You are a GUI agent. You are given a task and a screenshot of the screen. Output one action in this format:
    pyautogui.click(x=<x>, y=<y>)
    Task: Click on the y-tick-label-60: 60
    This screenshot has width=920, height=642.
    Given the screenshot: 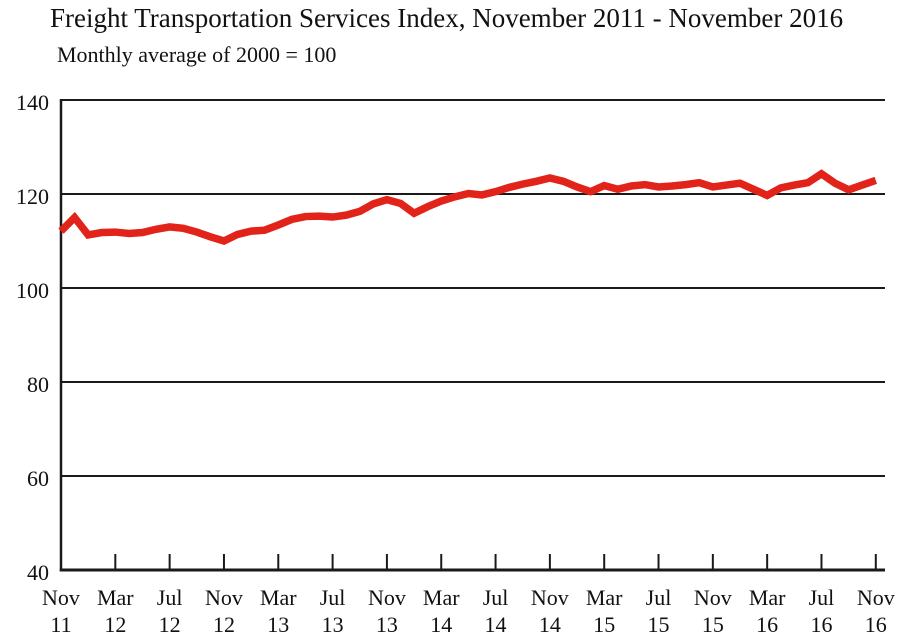 What is the action you would take?
    pyautogui.click(x=38, y=478)
    